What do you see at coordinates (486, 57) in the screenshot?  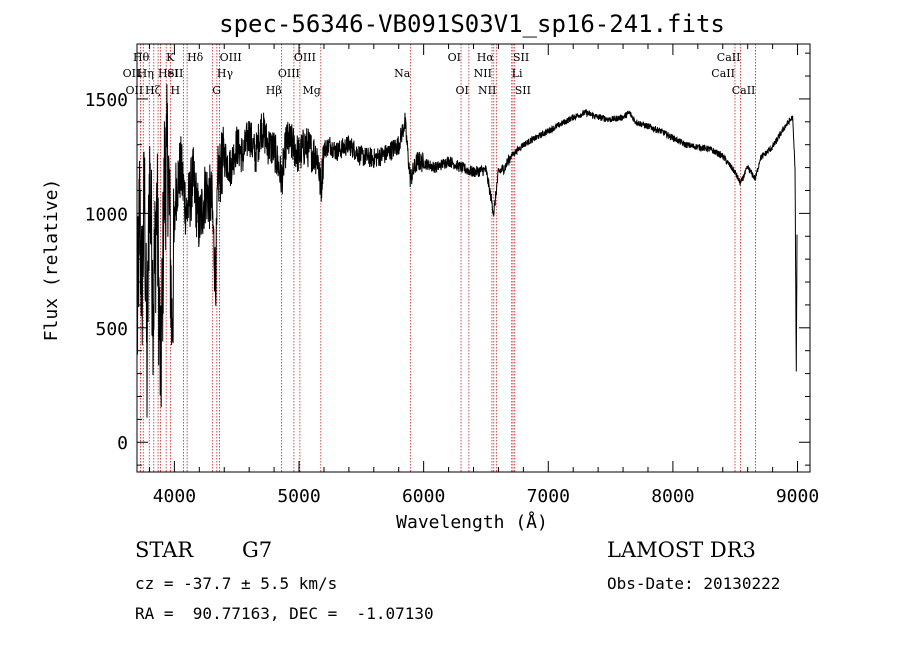 I see `emission-line-label: Hα` at bounding box center [486, 57].